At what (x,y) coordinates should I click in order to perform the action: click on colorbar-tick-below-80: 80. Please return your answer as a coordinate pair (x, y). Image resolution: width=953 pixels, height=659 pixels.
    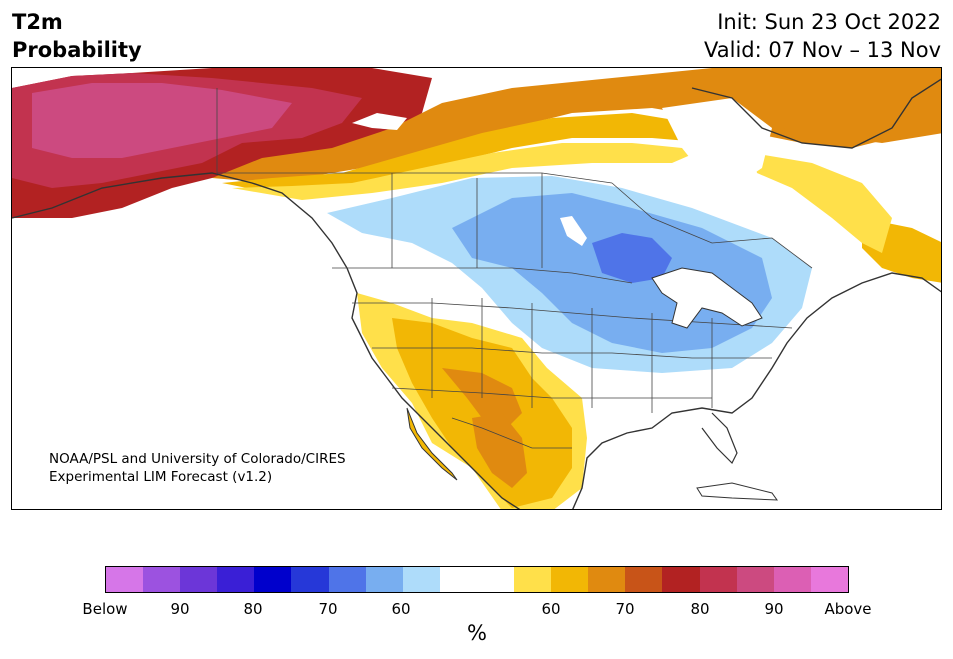
    Looking at the image, I should click on (253, 609).